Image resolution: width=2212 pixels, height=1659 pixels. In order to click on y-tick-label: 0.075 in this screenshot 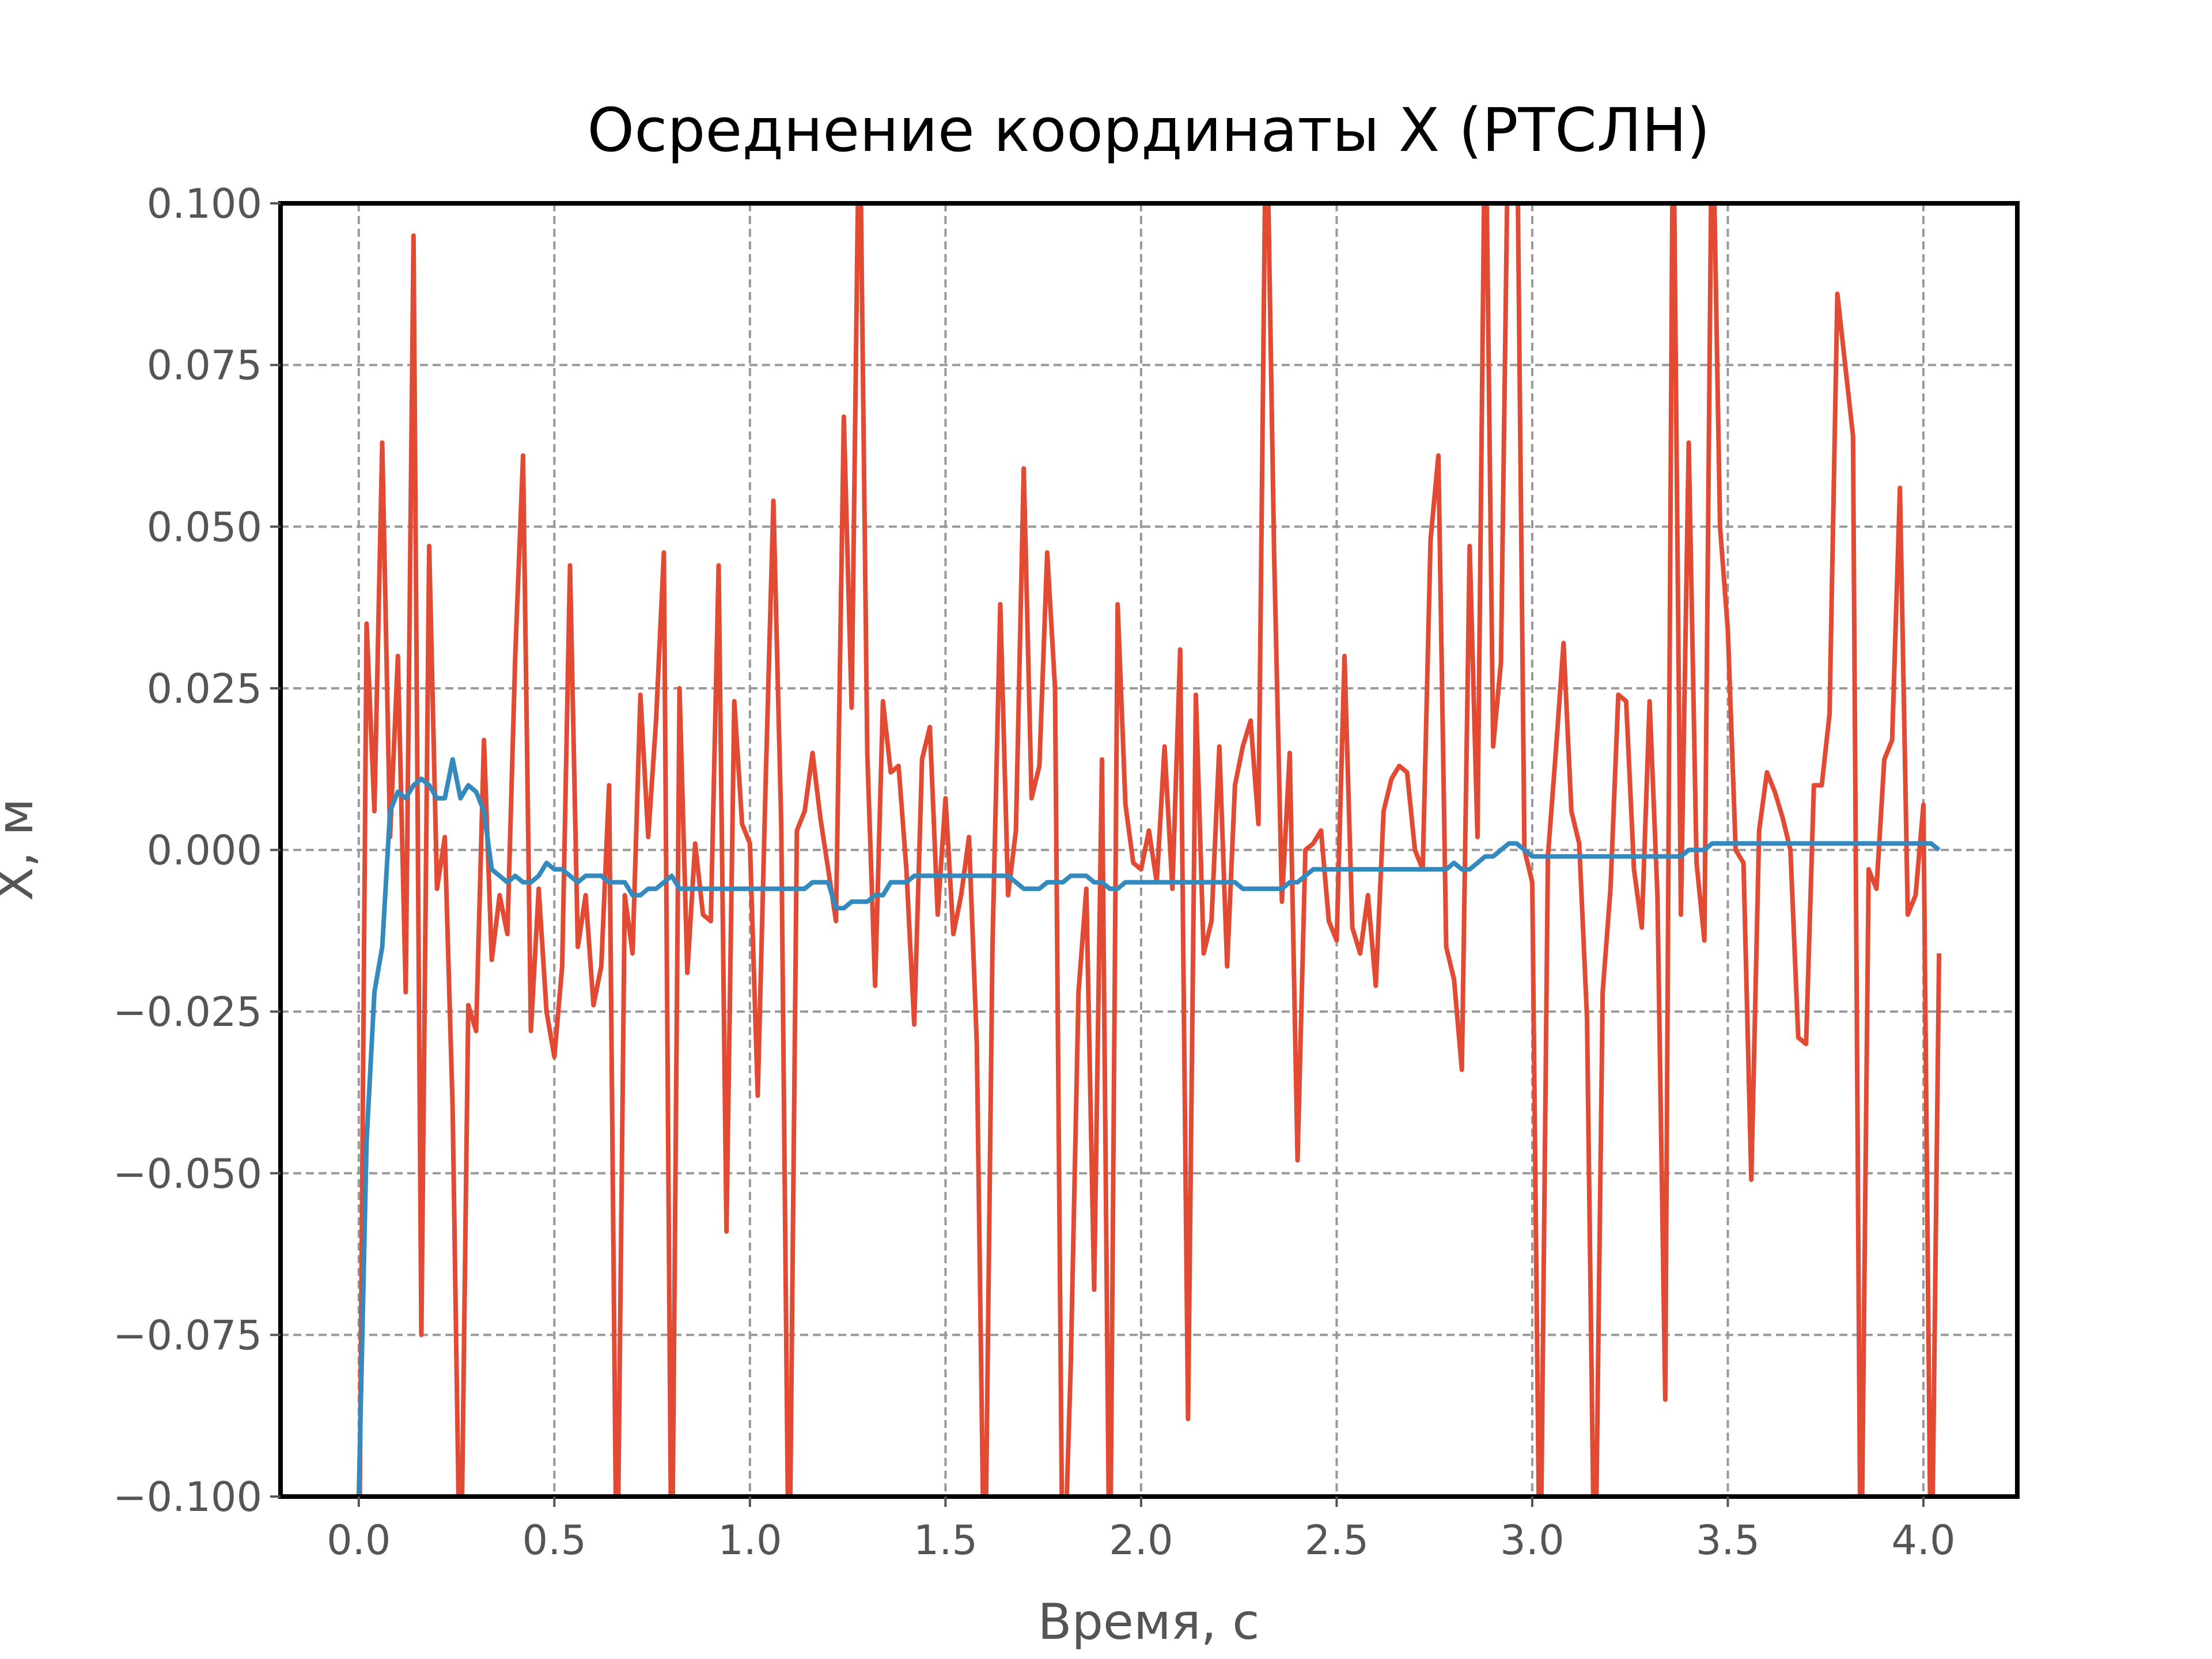, I will do `click(204, 365)`.